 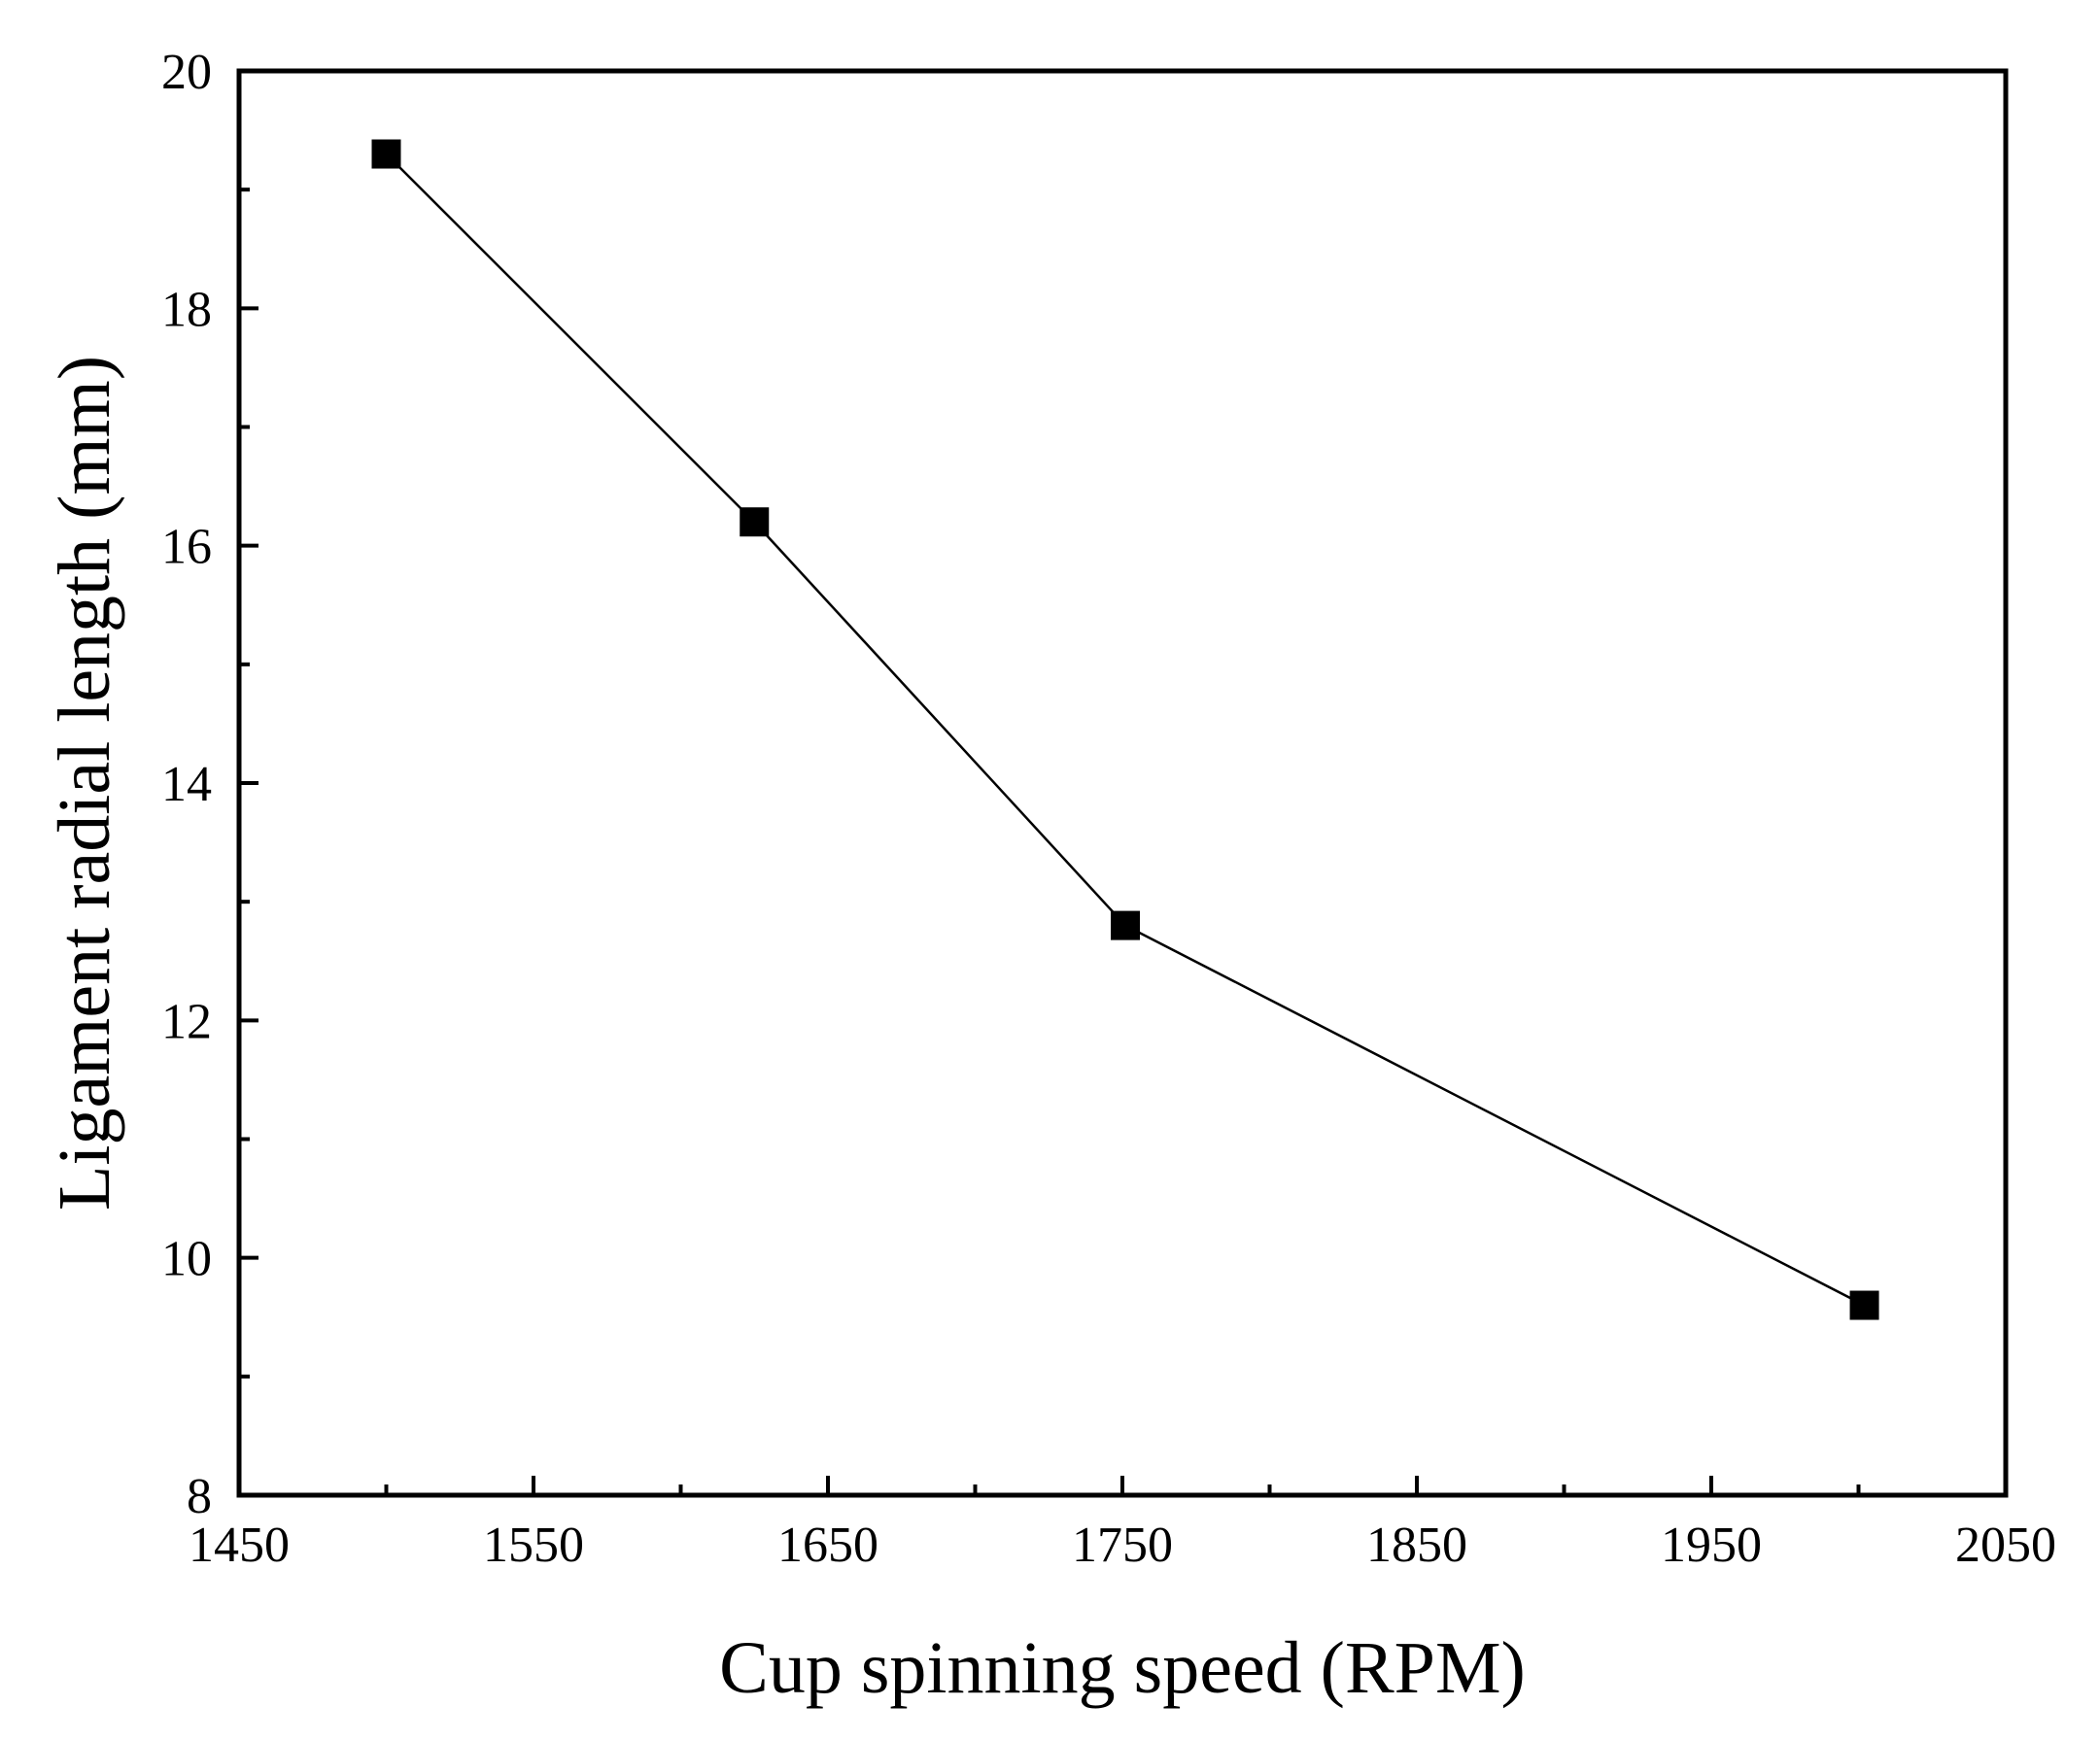 I want to click on y-axis-title: Ligament radial length (mm), so click(x=84, y=783).